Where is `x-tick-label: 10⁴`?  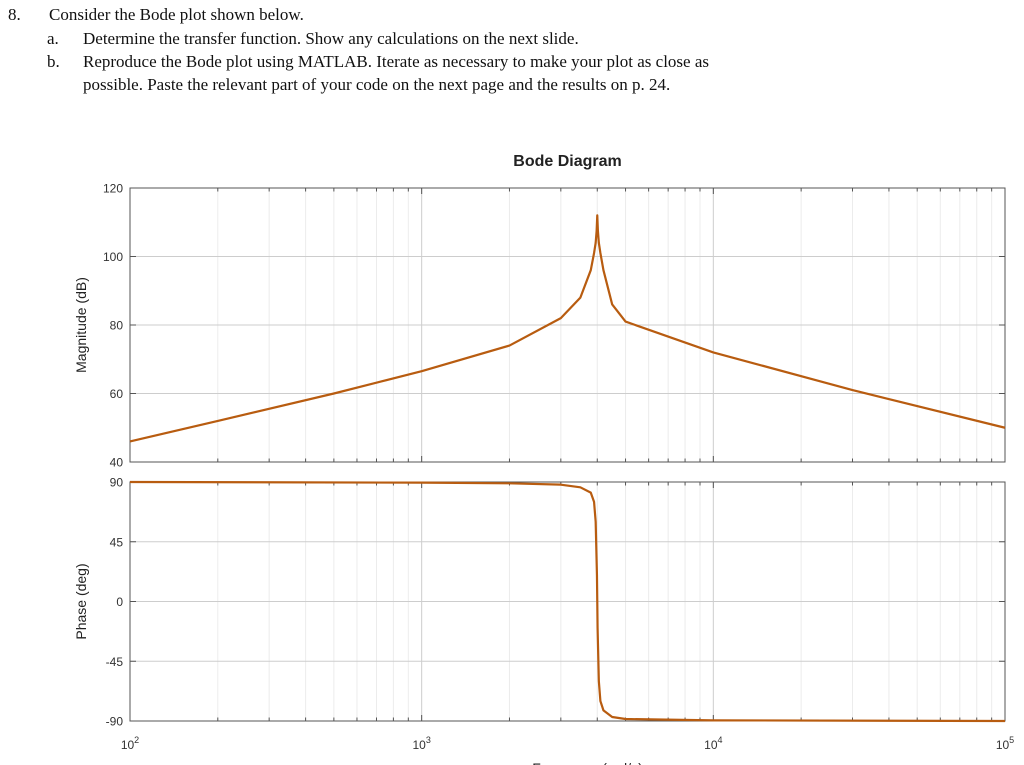 x-tick-label: 10⁴ is located at coordinates (713, 743).